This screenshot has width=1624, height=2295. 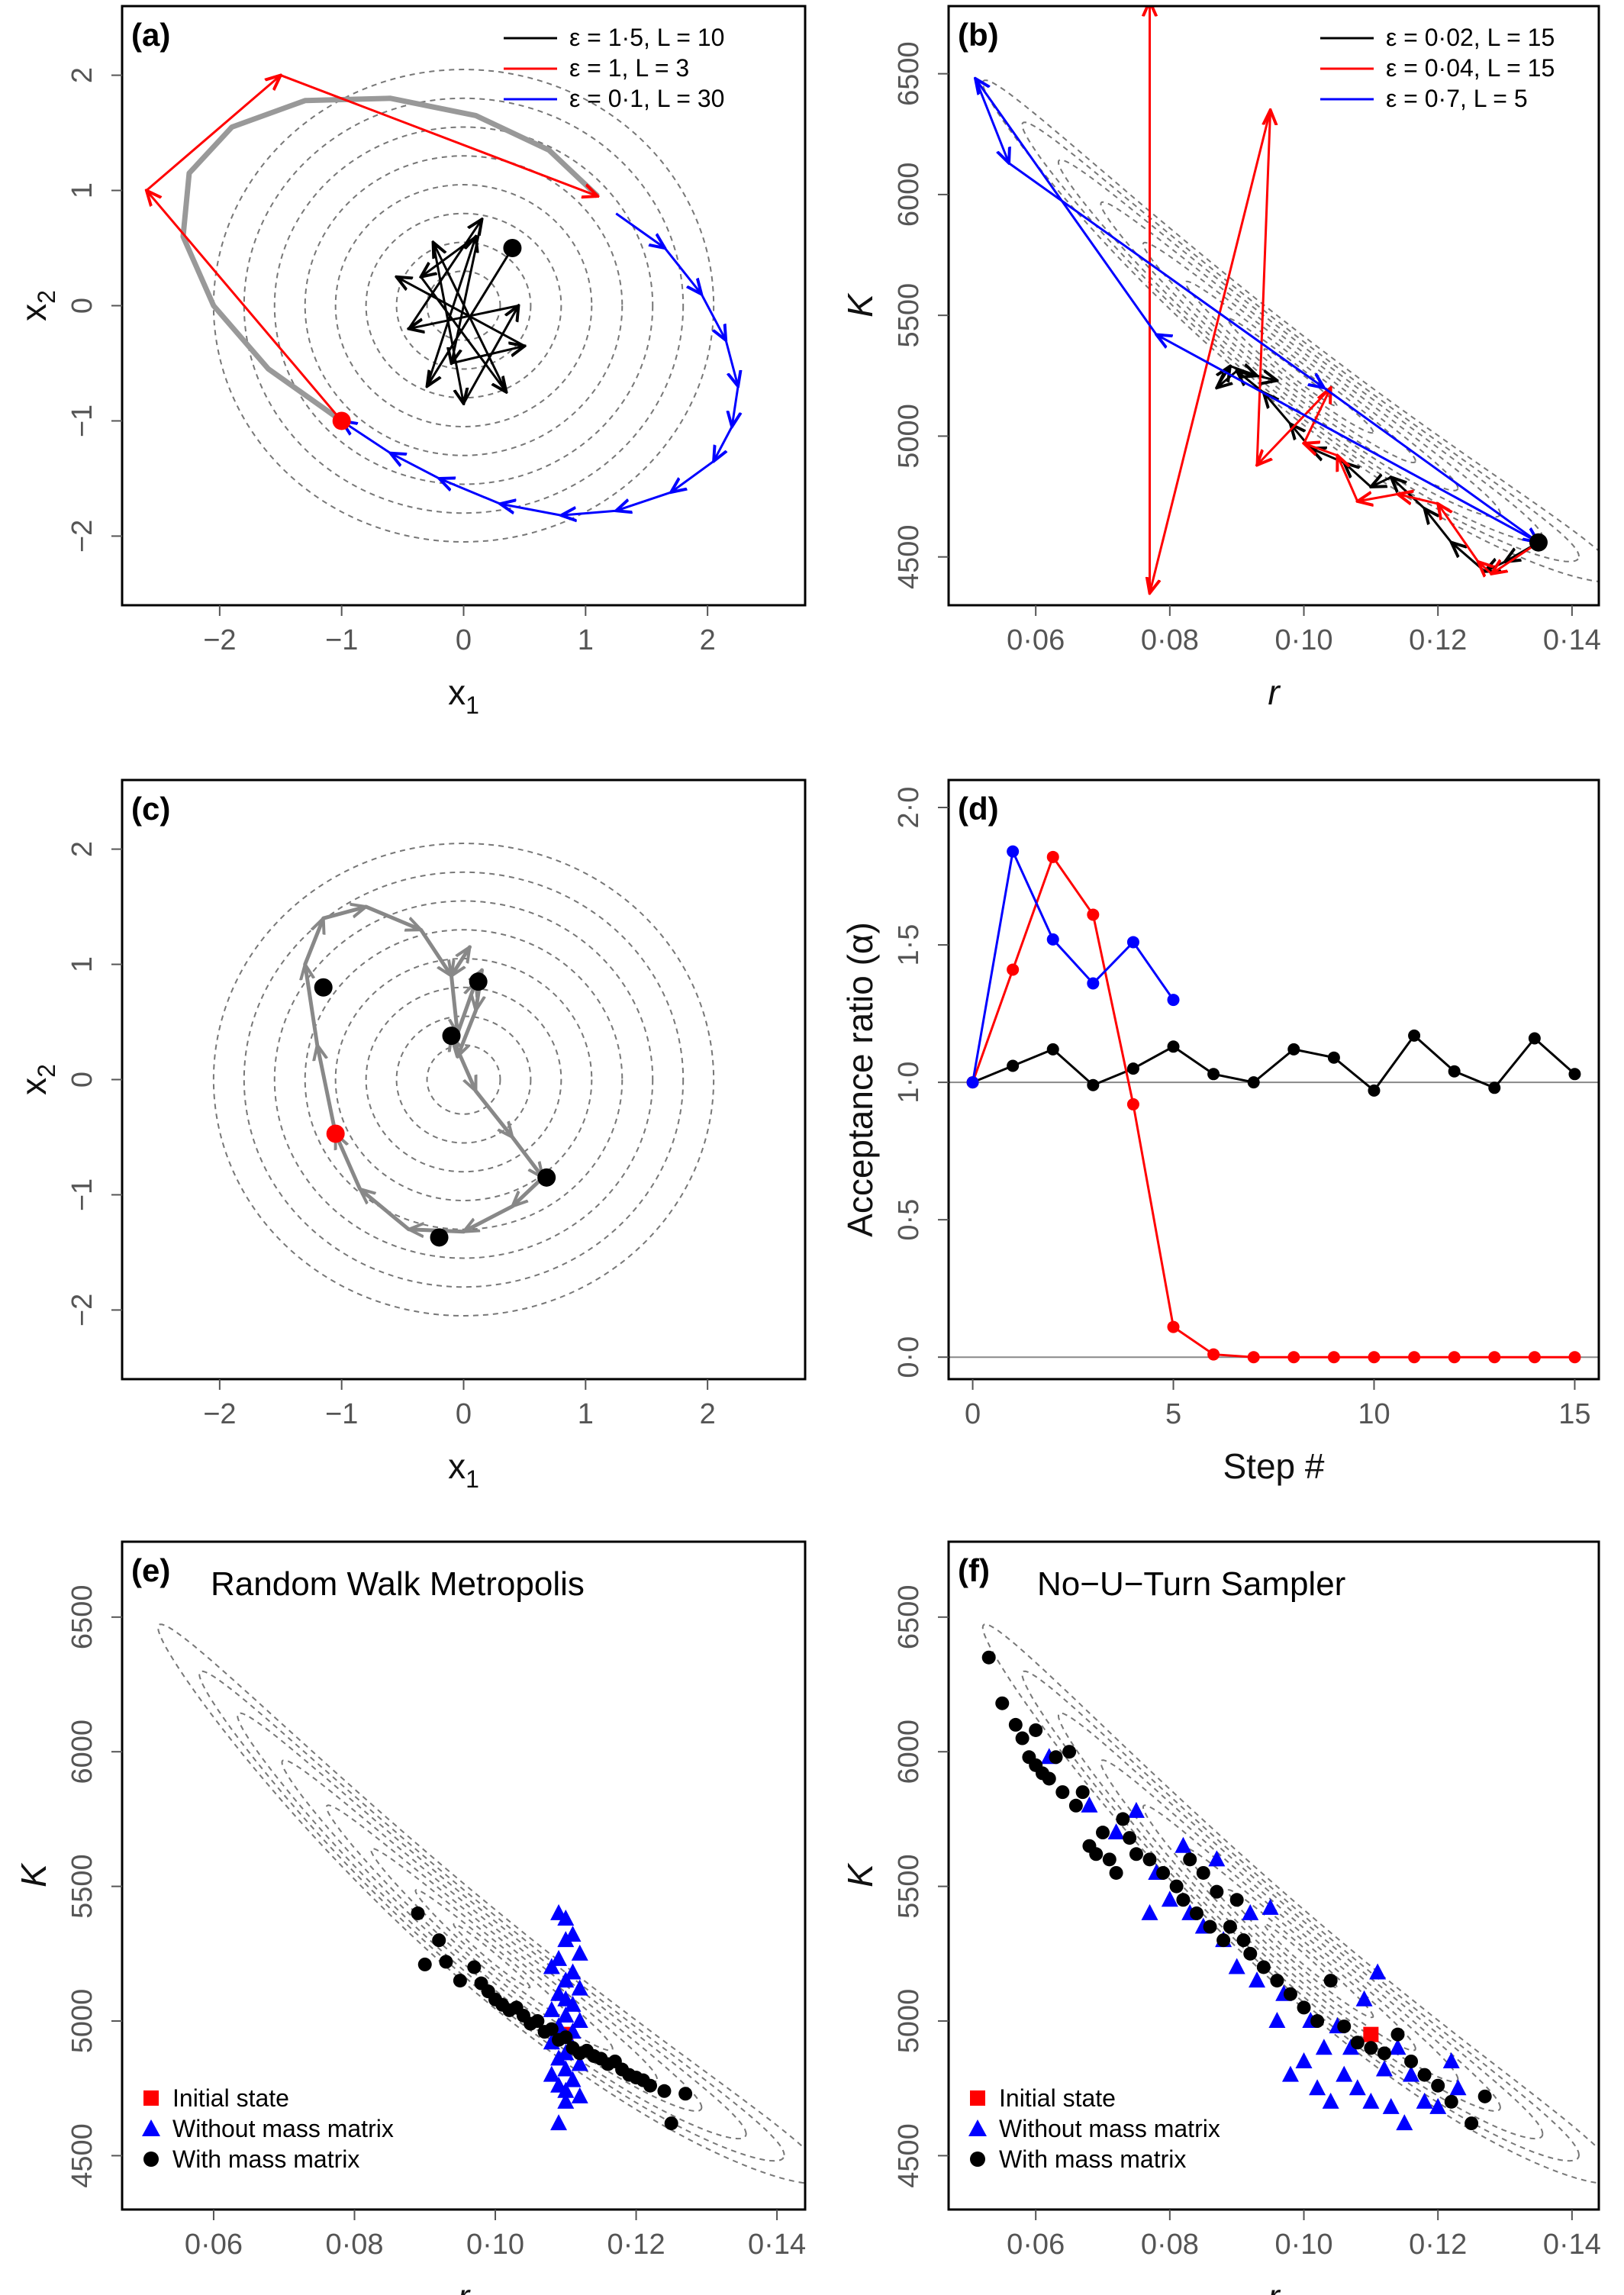 What do you see at coordinates (977, 2127) in the screenshot?
I see `legend-triangle-marker` at bounding box center [977, 2127].